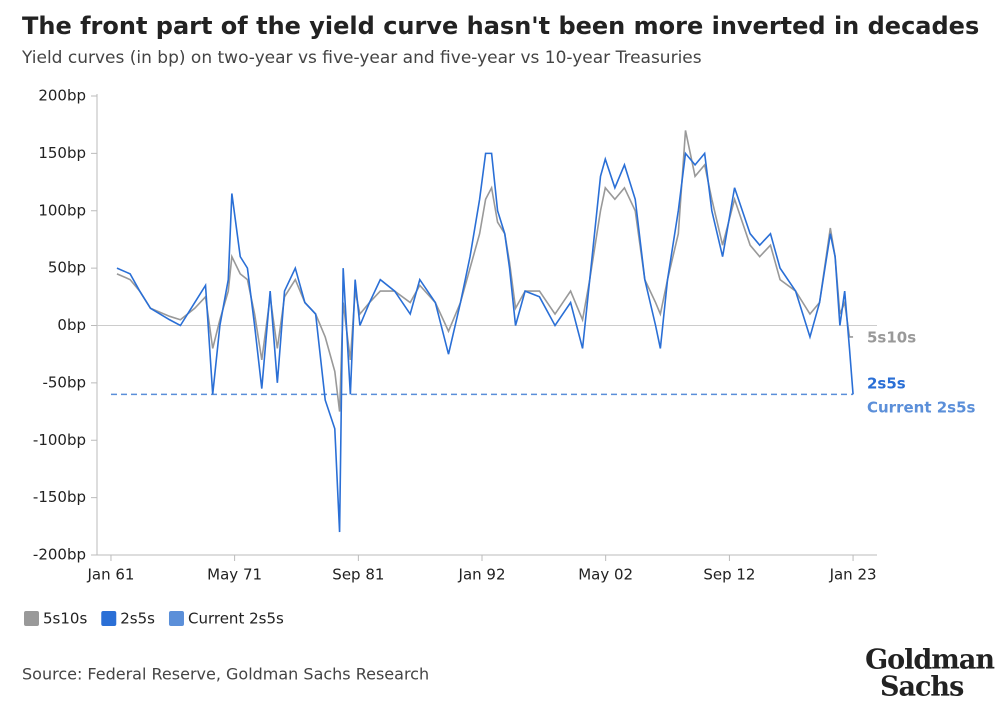 The width and height of the screenshot is (1001, 717). I want to click on end-label: 2s5s, so click(886, 384).